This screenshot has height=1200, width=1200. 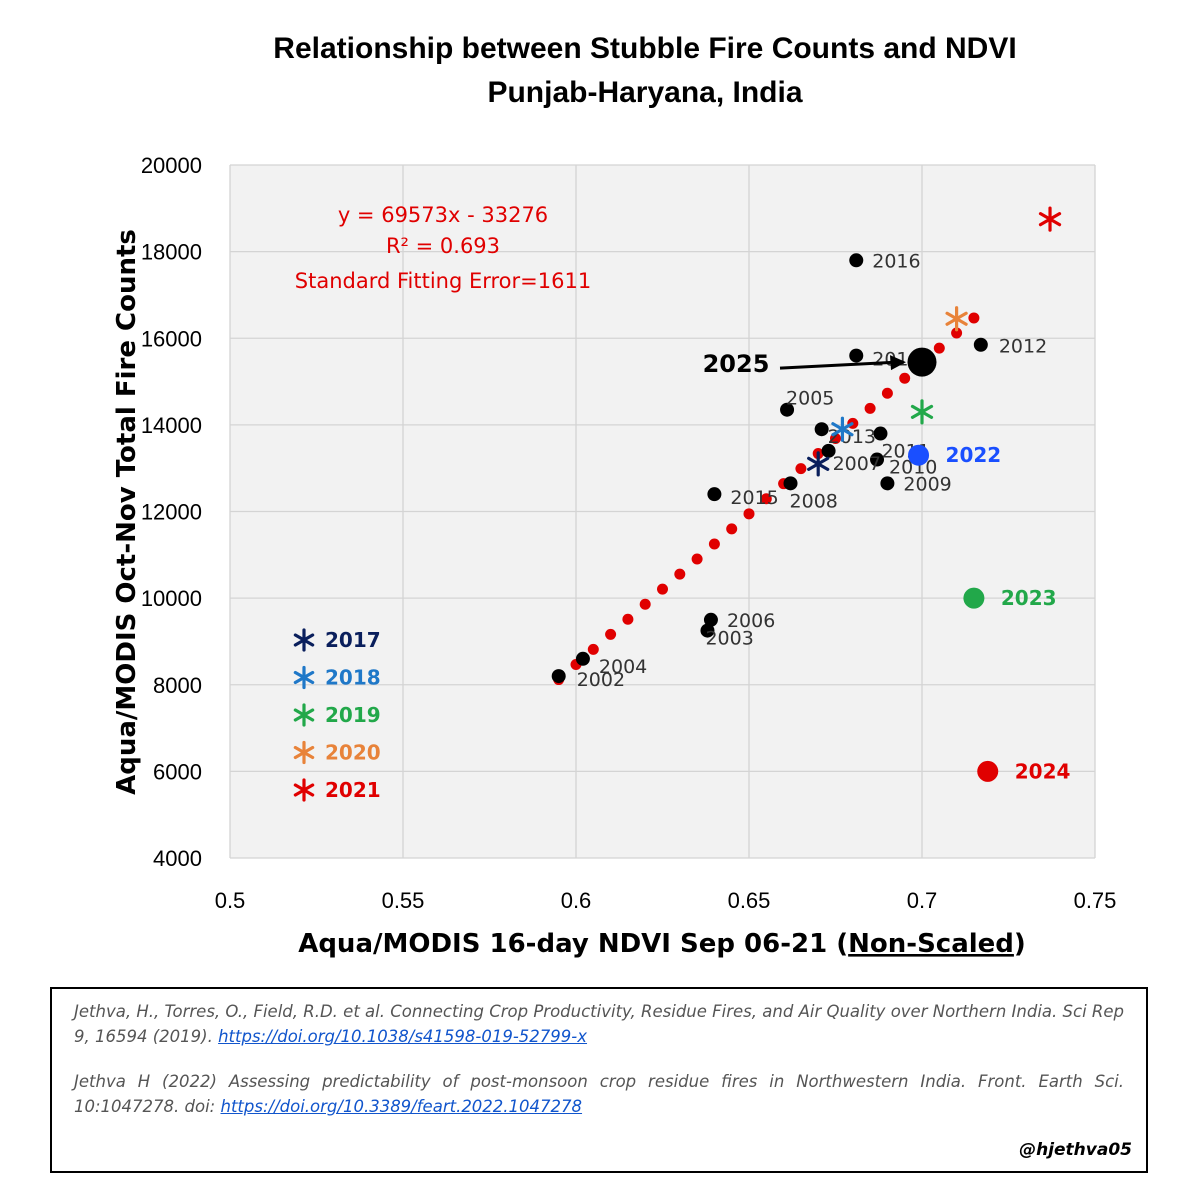 I want to click on x-axis-label-main: Aqua/MODIS 16-day NDVI Sep 06-21 (, so click(x=573, y=944).